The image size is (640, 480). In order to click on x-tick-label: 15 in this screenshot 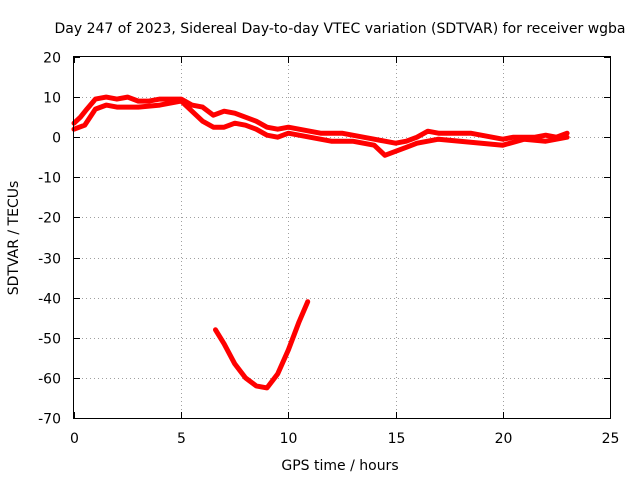, I will do `click(397, 439)`.